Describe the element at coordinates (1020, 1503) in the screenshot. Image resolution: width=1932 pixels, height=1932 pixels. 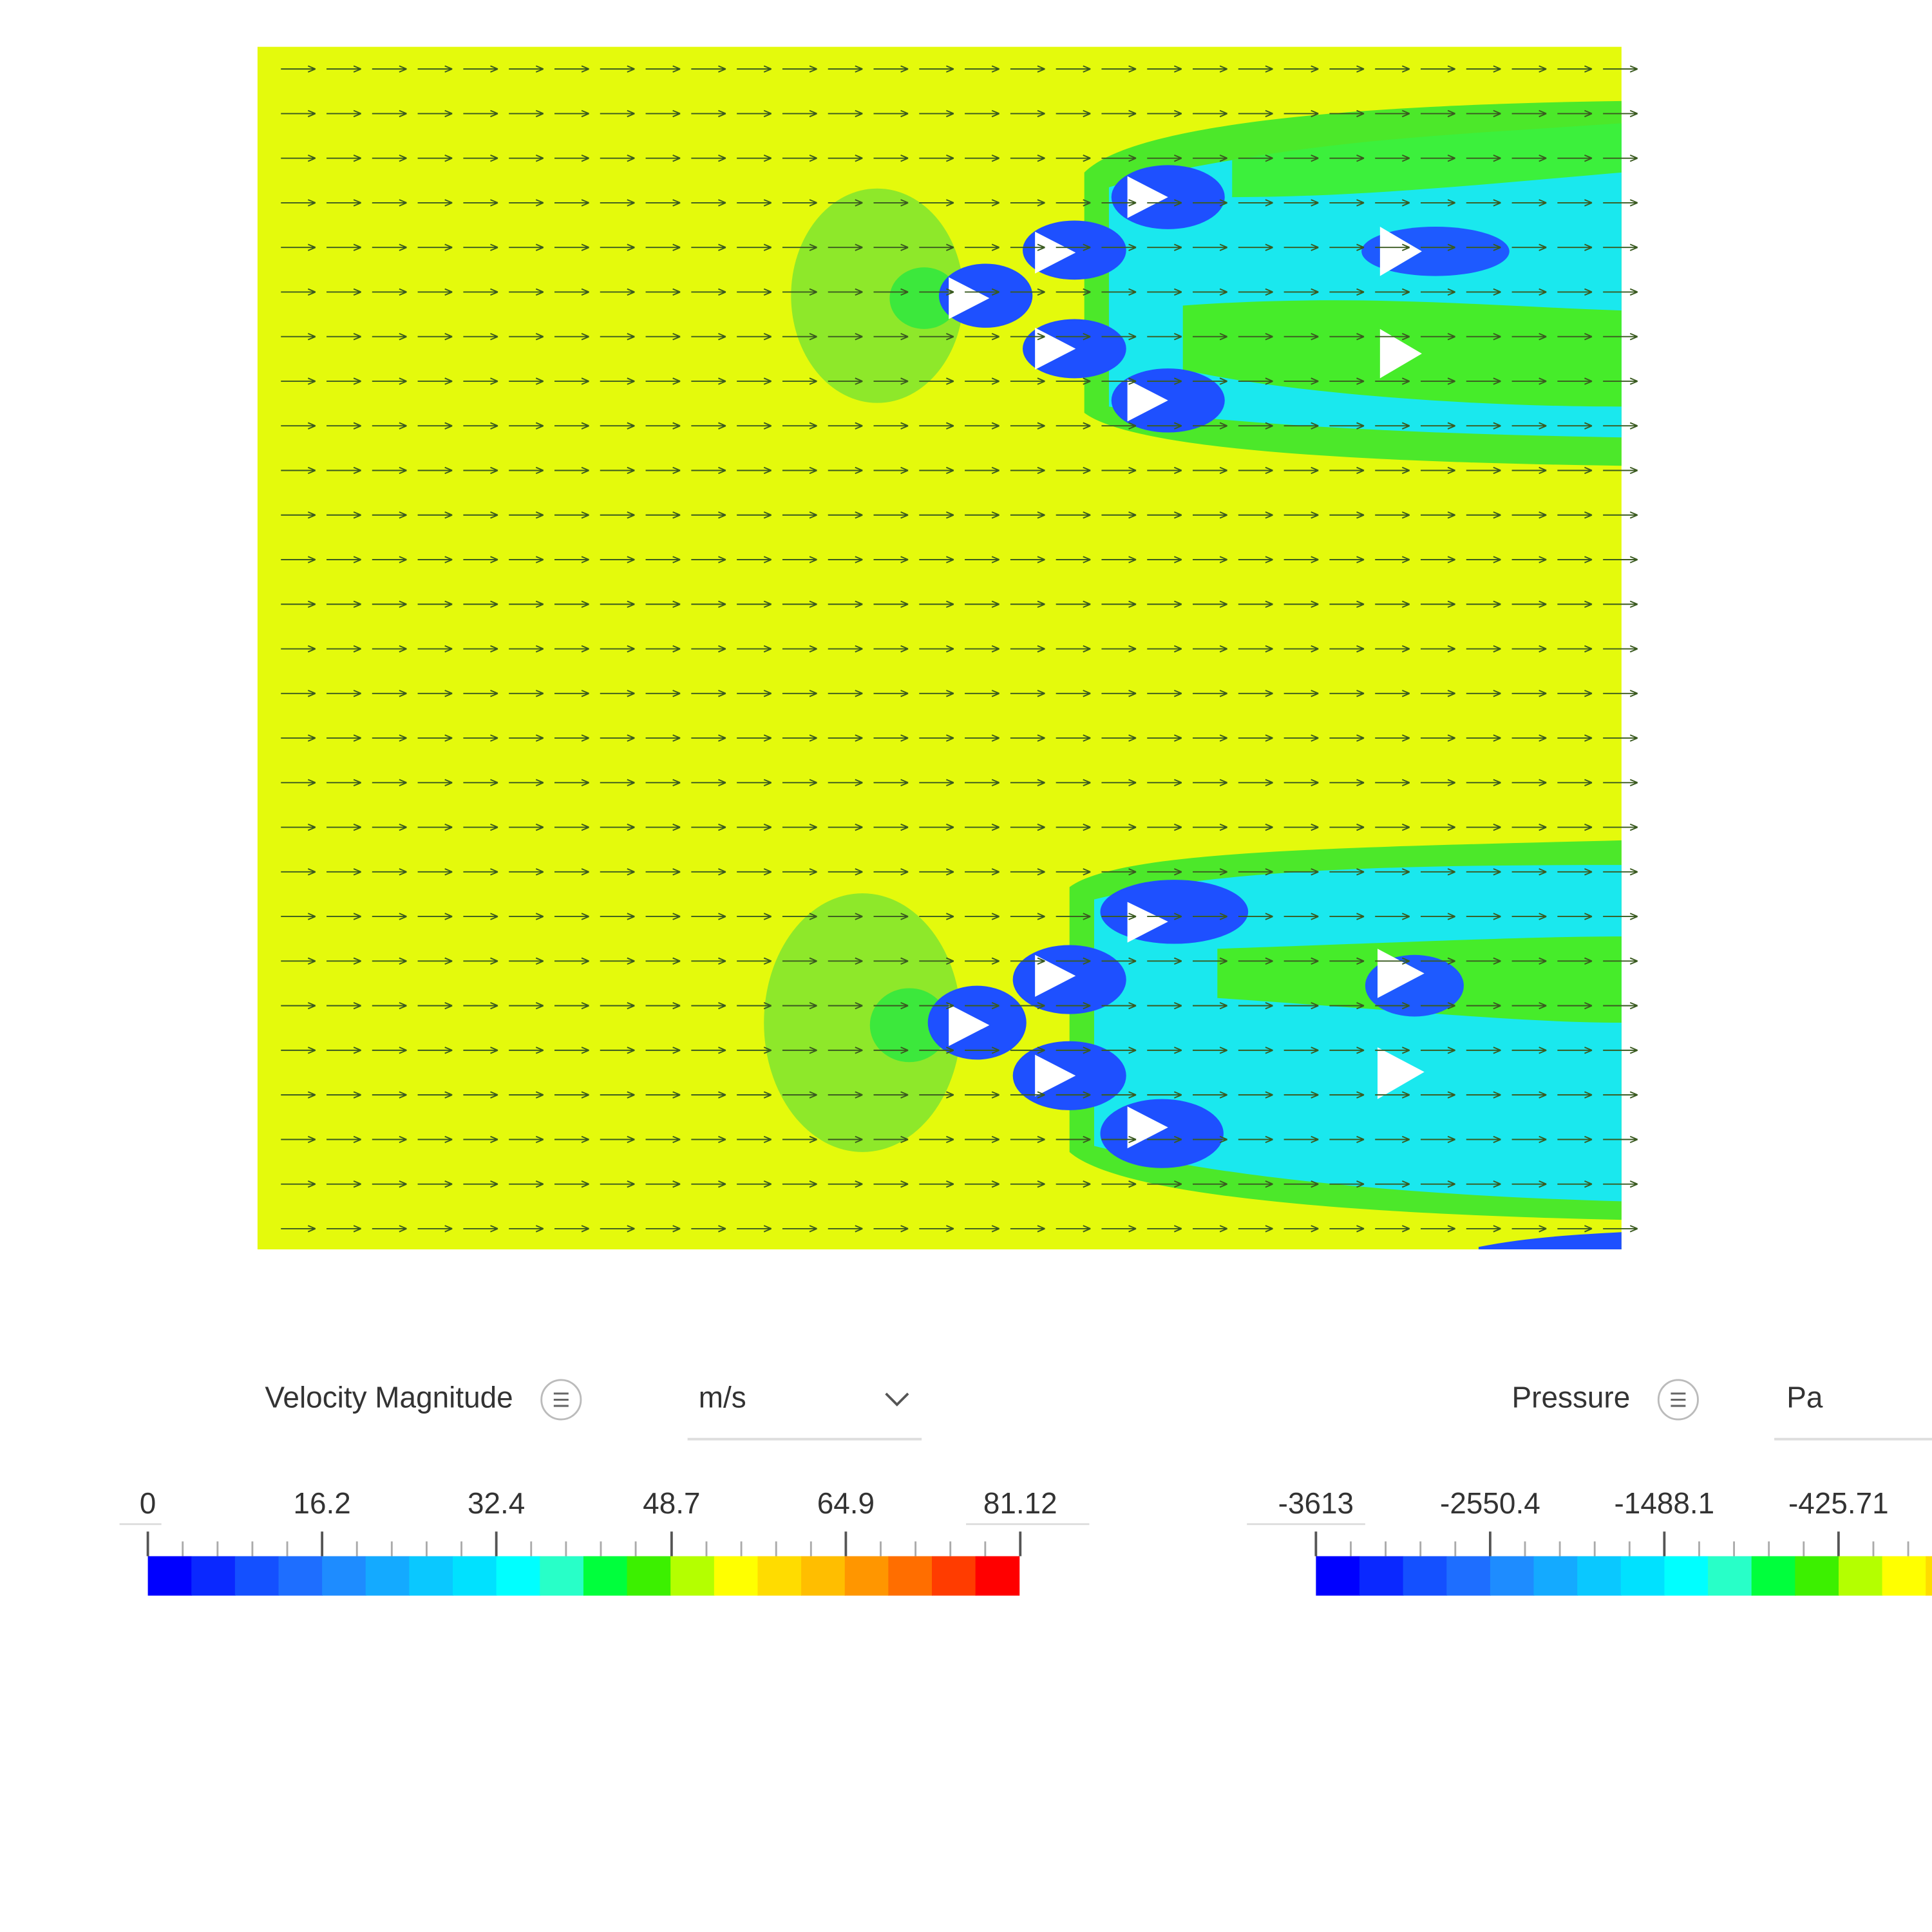
I see `tick-label: 81.12` at that location.